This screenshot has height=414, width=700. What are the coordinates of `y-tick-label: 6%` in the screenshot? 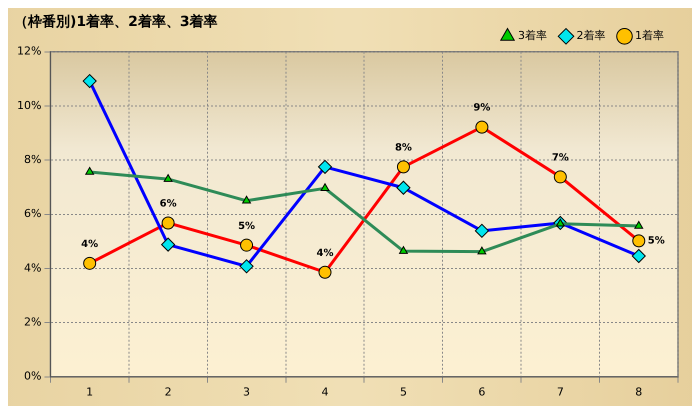 It's located at (33, 213).